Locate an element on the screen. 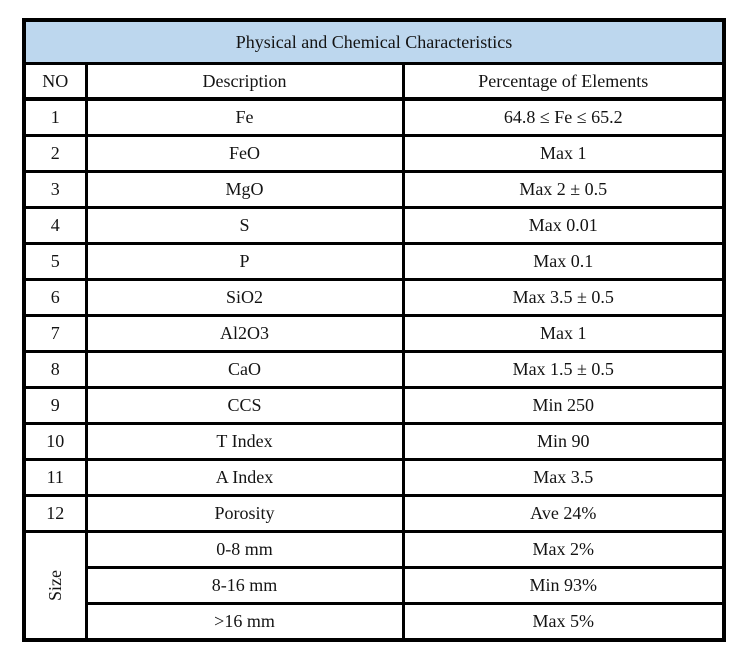  table-row: 2 FeO Max 1 is located at coordinates (374, 153).